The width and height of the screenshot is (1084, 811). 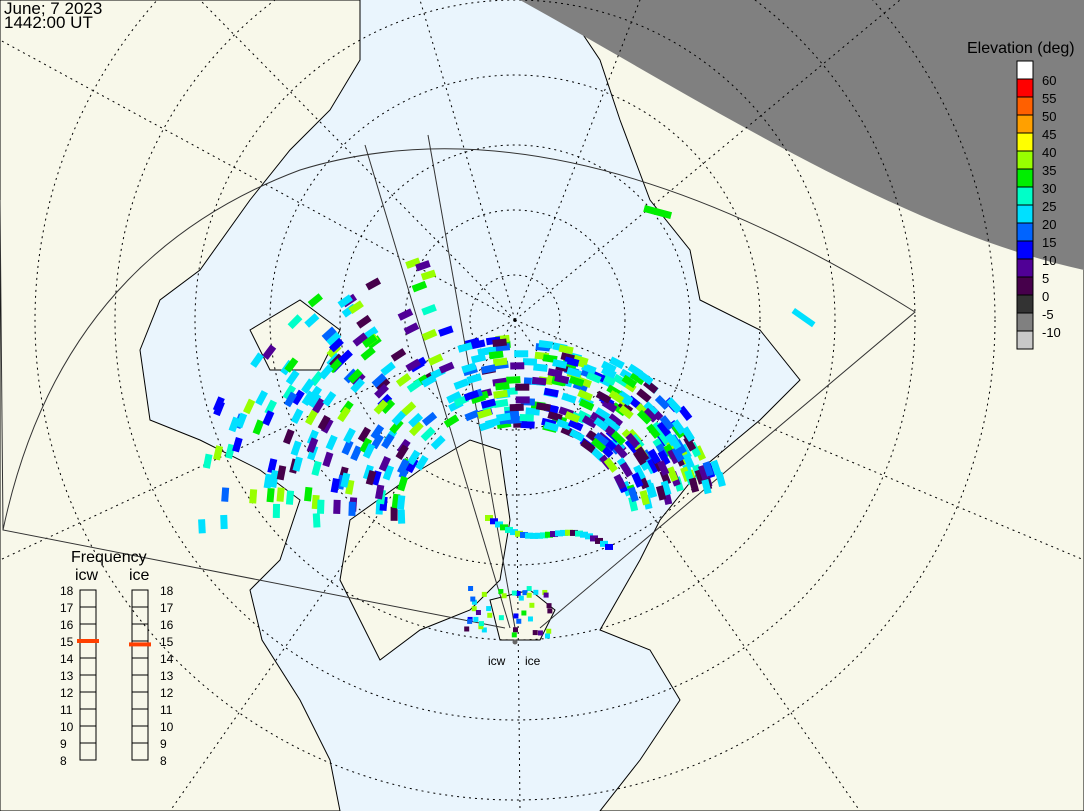 I want to click on frequency-tick-label: 11, so click(x=66, y=710).